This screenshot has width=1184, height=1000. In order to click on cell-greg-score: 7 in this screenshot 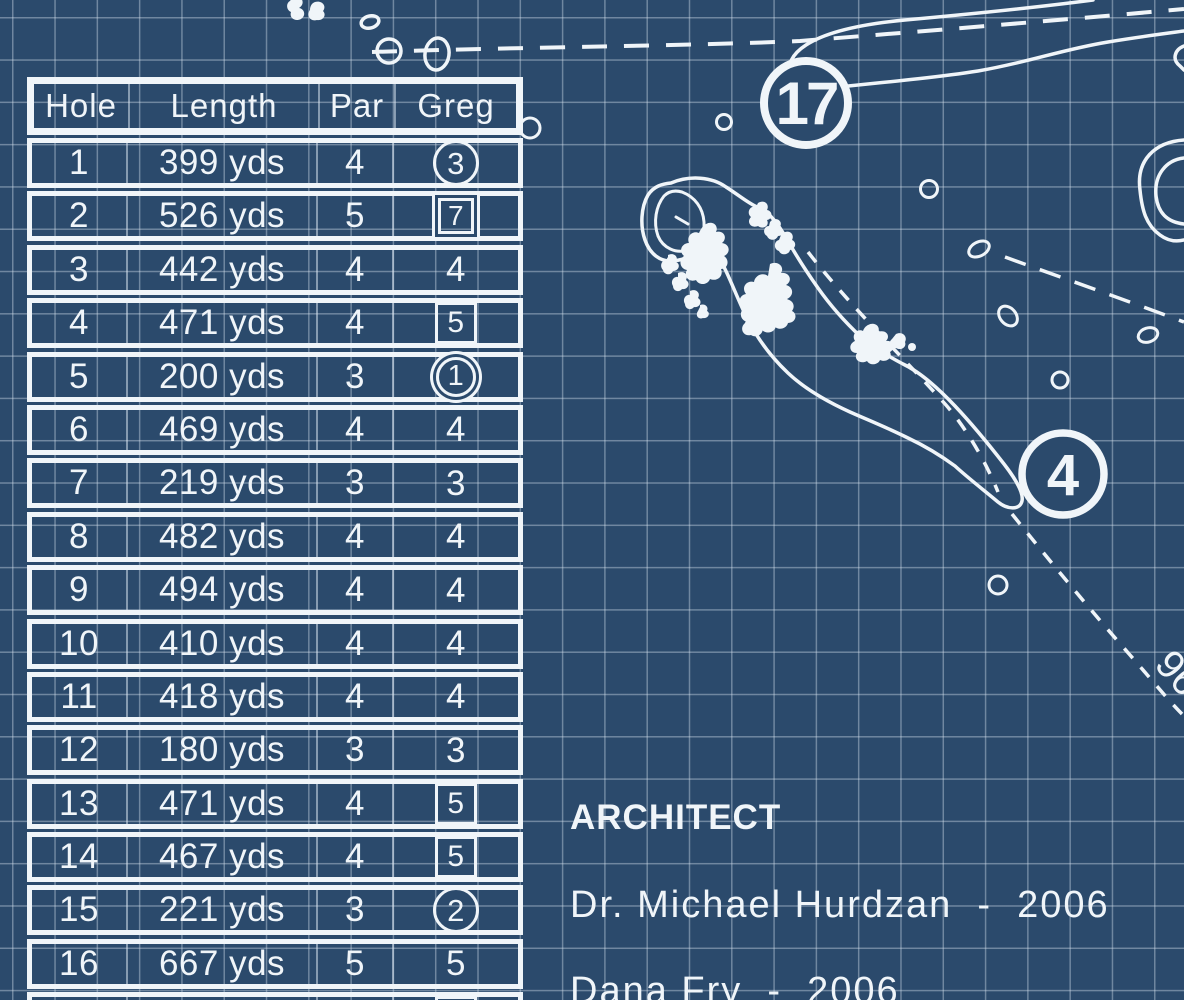, I will do `click(456, 216)`.